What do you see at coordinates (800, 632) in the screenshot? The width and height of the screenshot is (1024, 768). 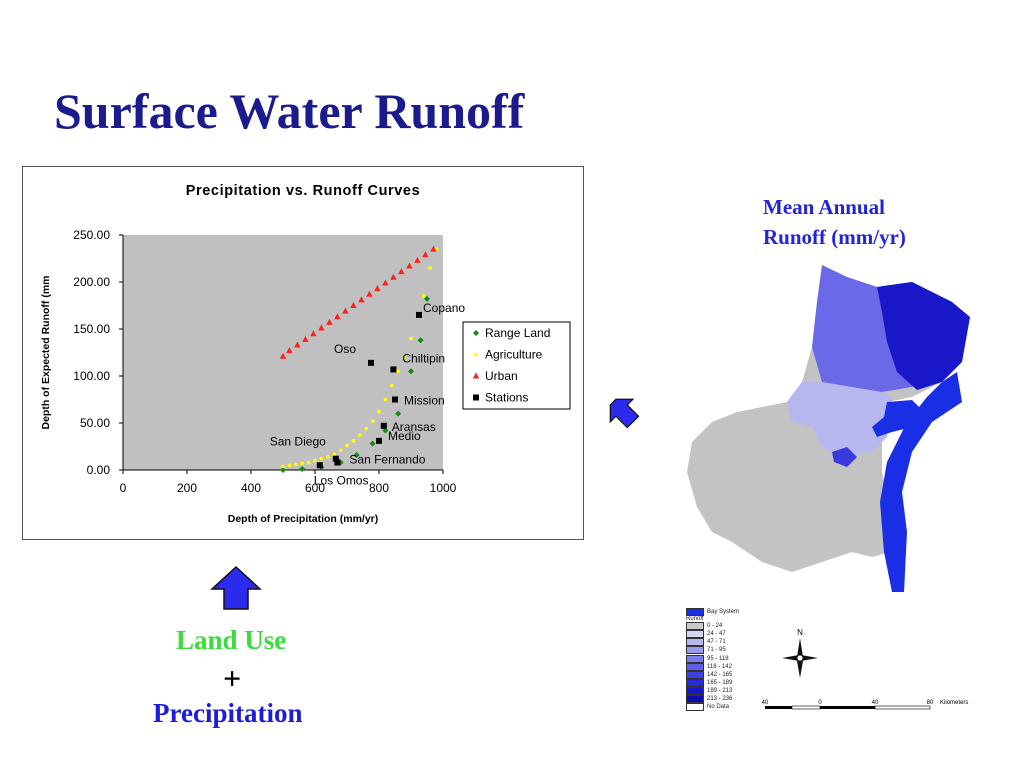 I see `compass-north-label: N` at bounding box center [800, 632].